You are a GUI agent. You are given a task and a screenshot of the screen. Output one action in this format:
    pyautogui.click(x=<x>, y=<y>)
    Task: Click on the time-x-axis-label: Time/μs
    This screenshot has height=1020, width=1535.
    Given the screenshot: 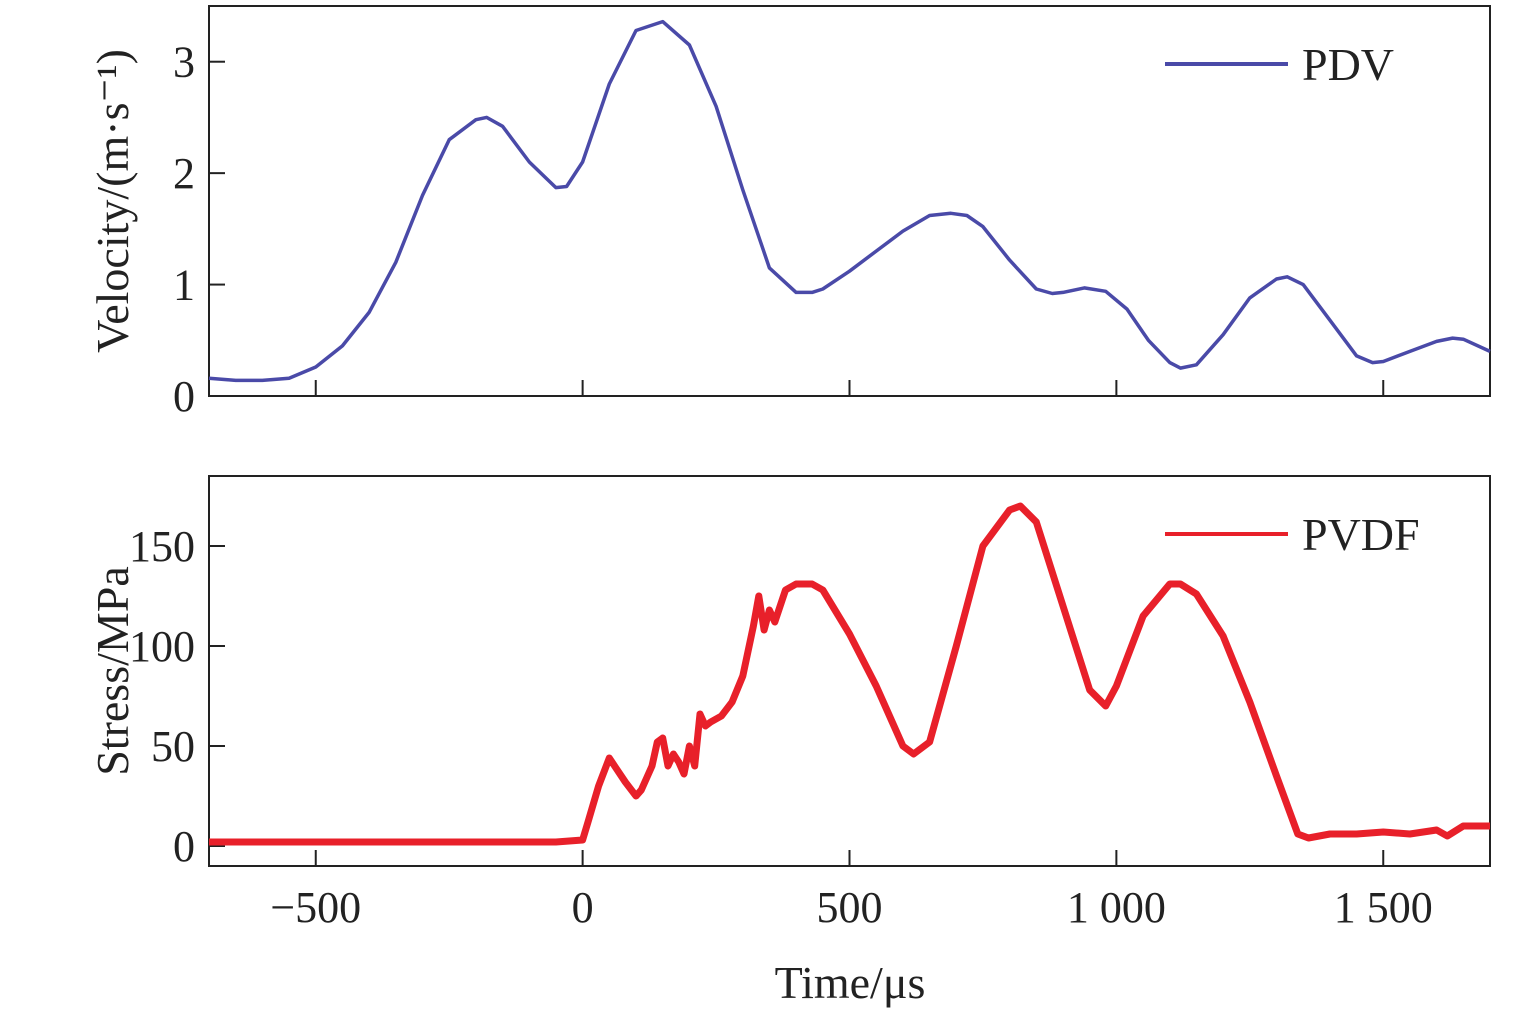 What is the action you would take?
    pyautogui.click(x=850, y=982)
    